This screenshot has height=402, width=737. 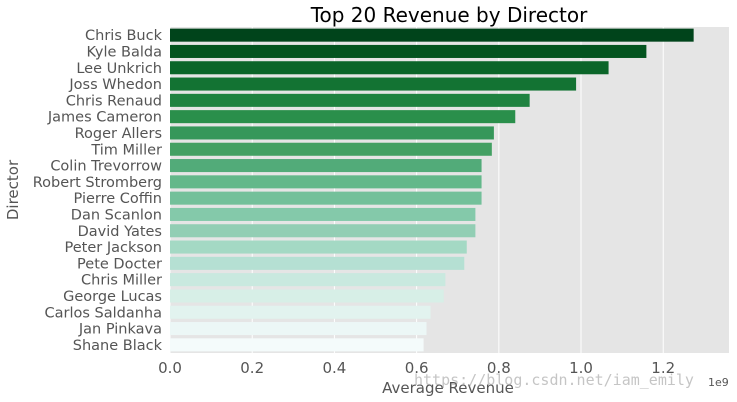 What do you see at coordinates (115, 85) in the screenshot?
I see `y-tick-label: Joss Whedon` at bounding box center [115, 85].